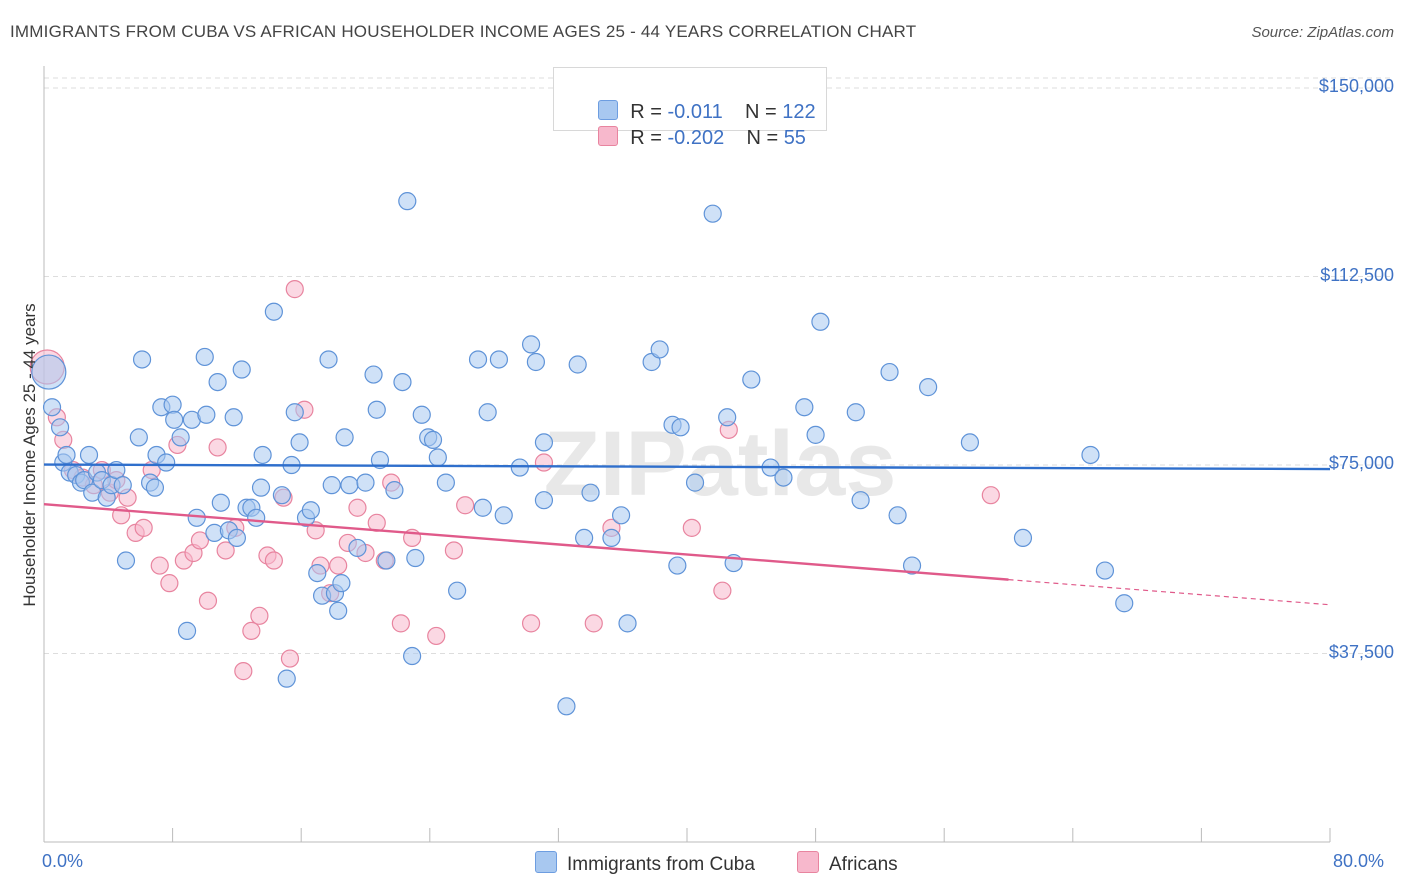  I want to click on y-tick-label: $75,000, so click(1361, 463).